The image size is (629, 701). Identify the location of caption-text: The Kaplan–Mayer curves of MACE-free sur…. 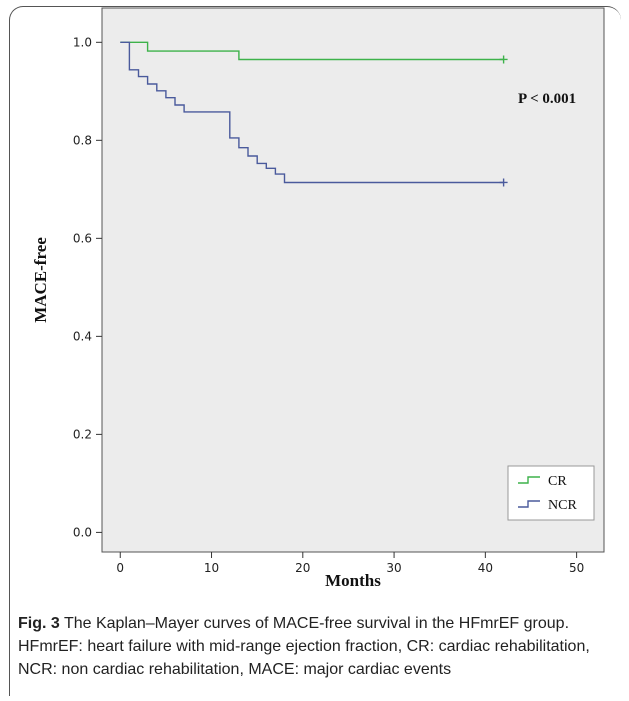
(304, 646).